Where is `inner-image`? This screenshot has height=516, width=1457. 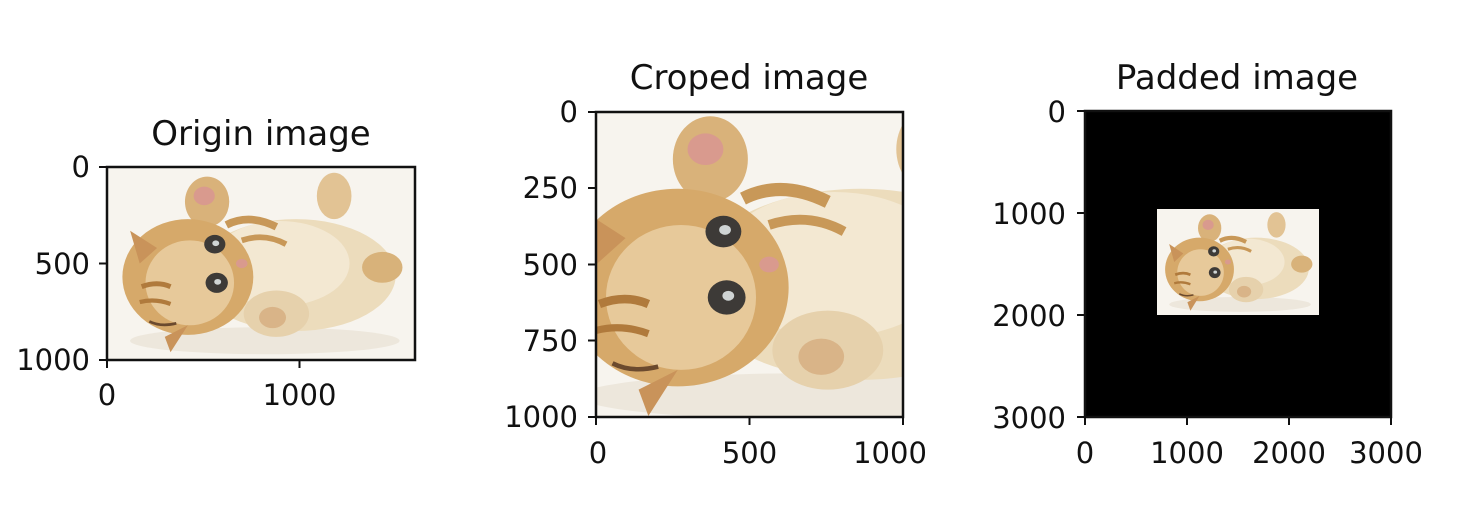
inner-image is located at coordinates (1238, 262).